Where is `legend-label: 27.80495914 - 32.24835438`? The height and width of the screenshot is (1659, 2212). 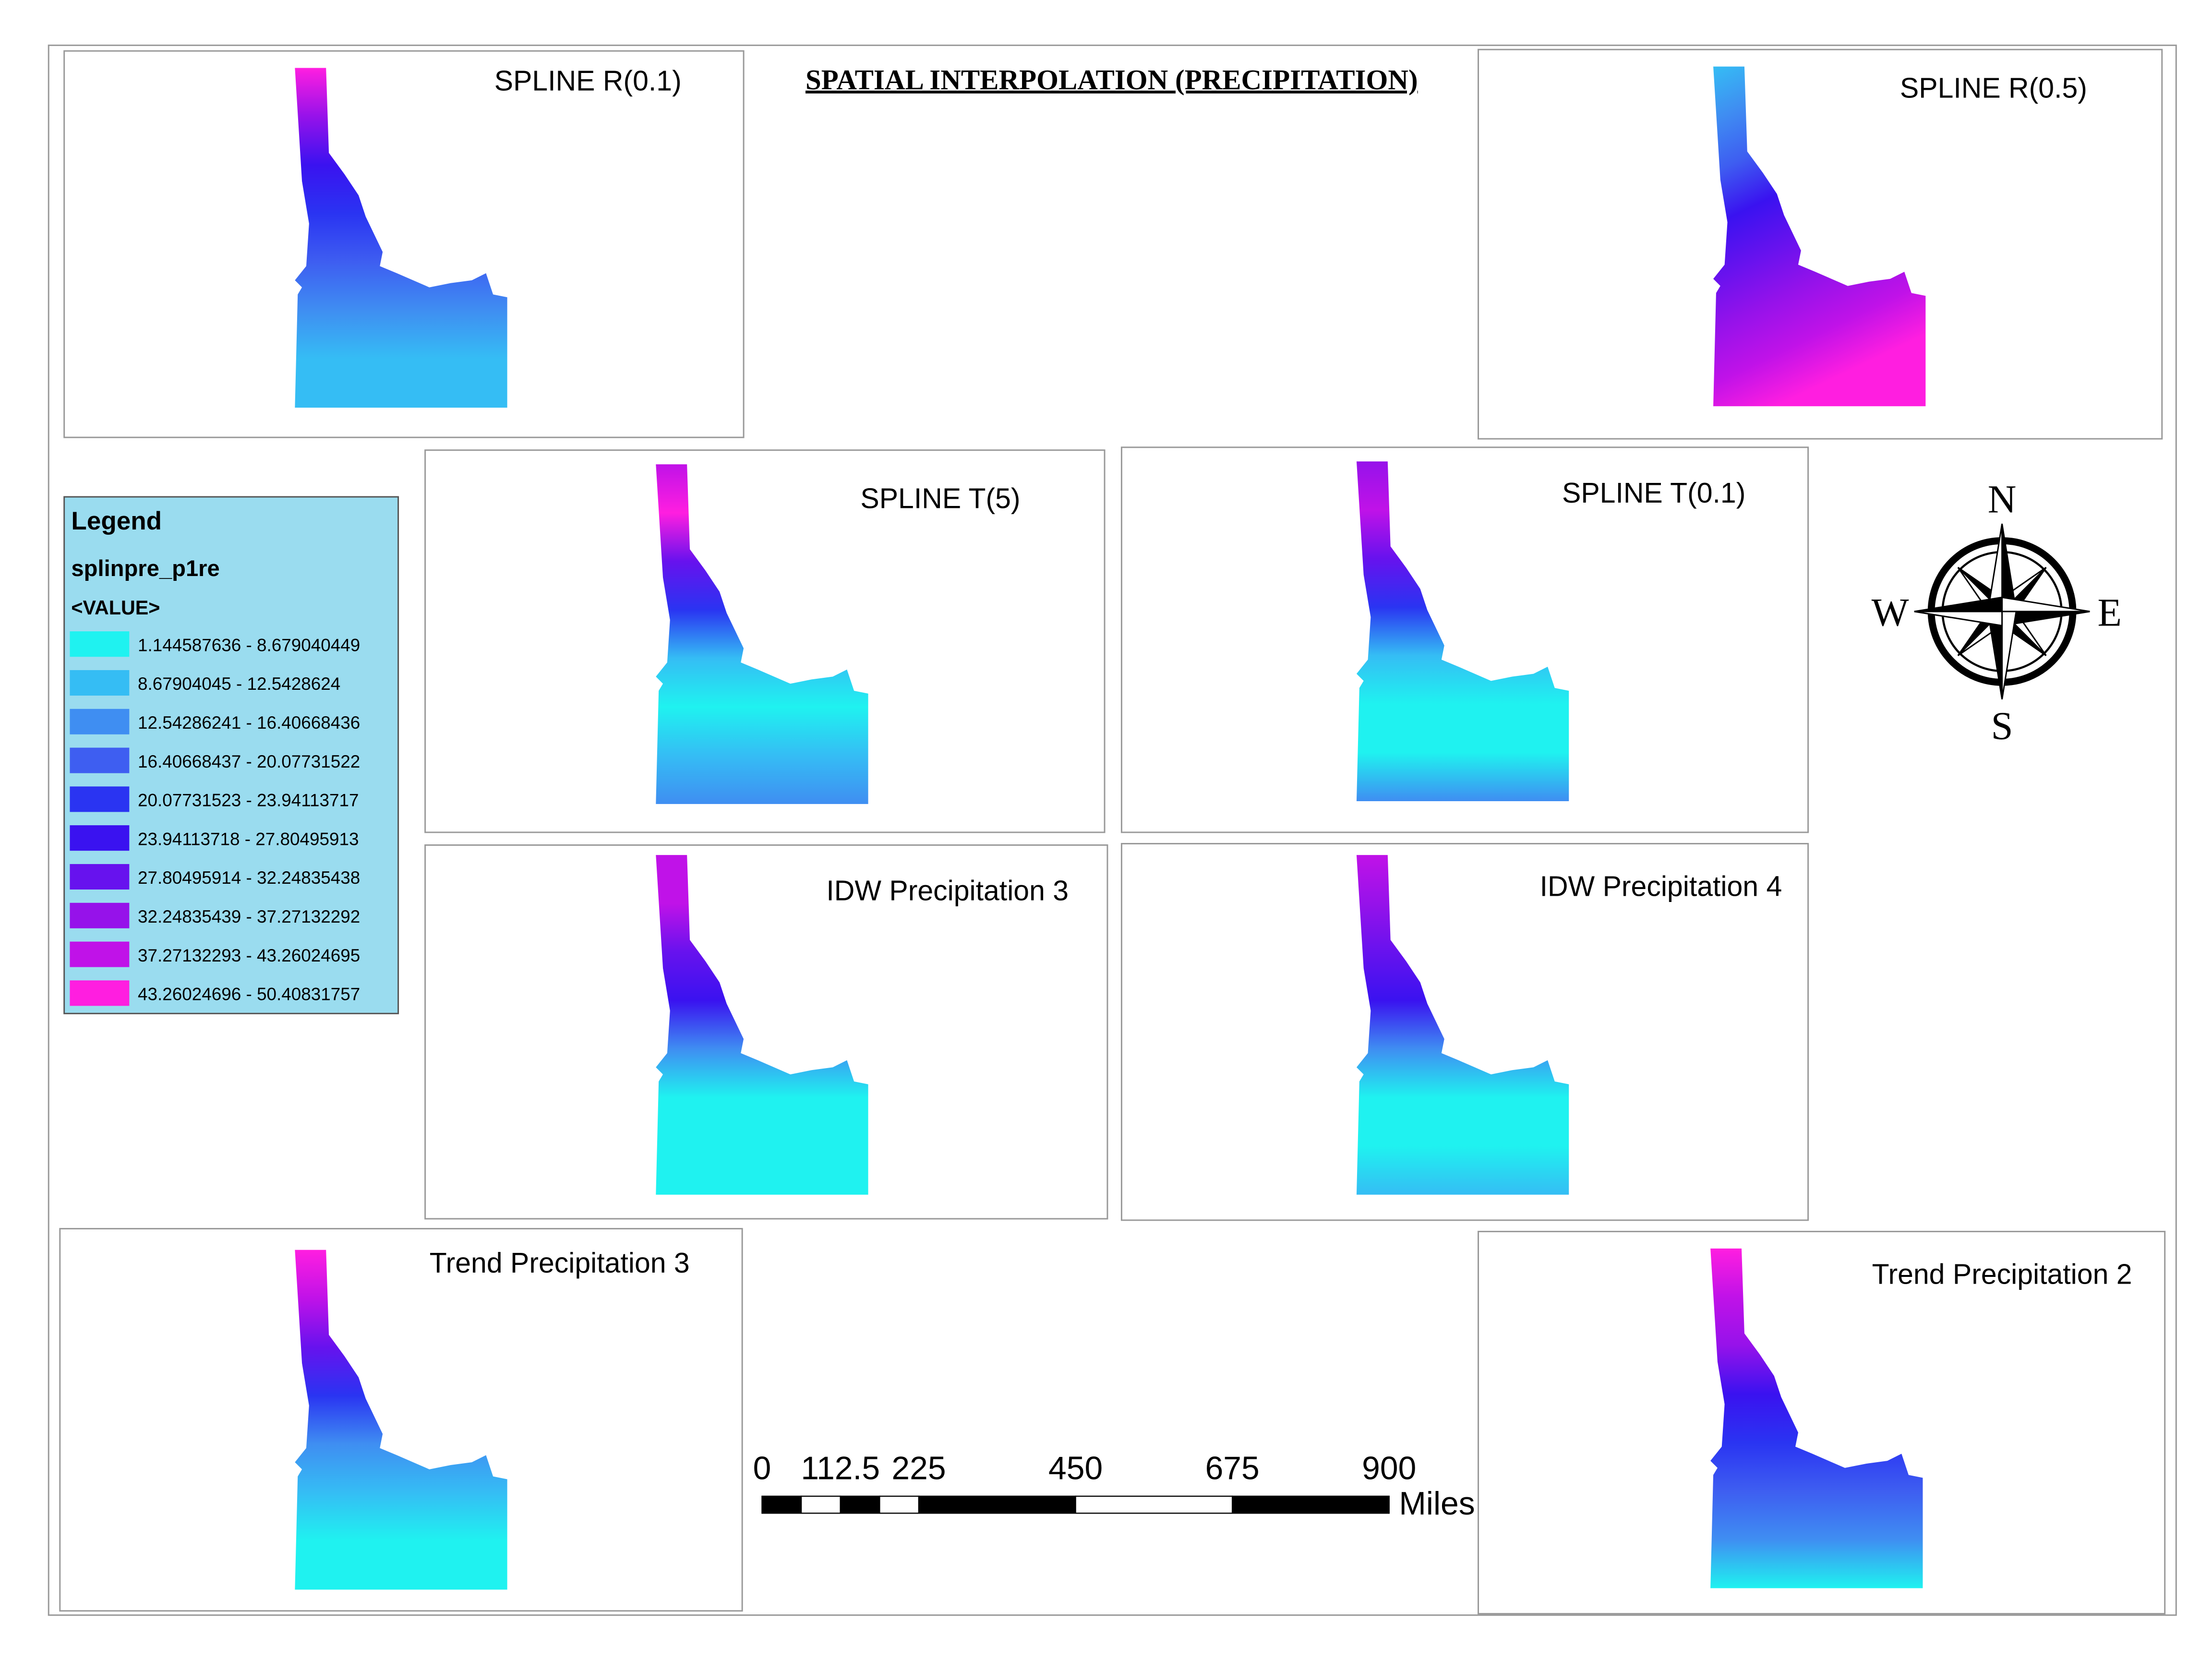
legend-label: 27.80495914 - 32.24835438 is located at coordinates (249, 878).